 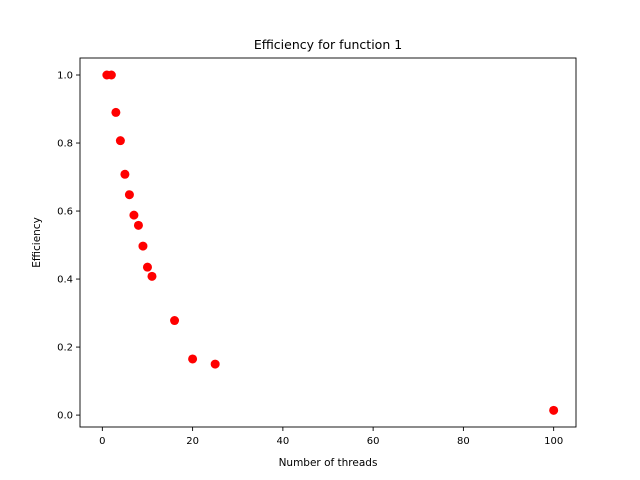 I want to click on y-tick-label: 0.0, so click(x=65, y=416).